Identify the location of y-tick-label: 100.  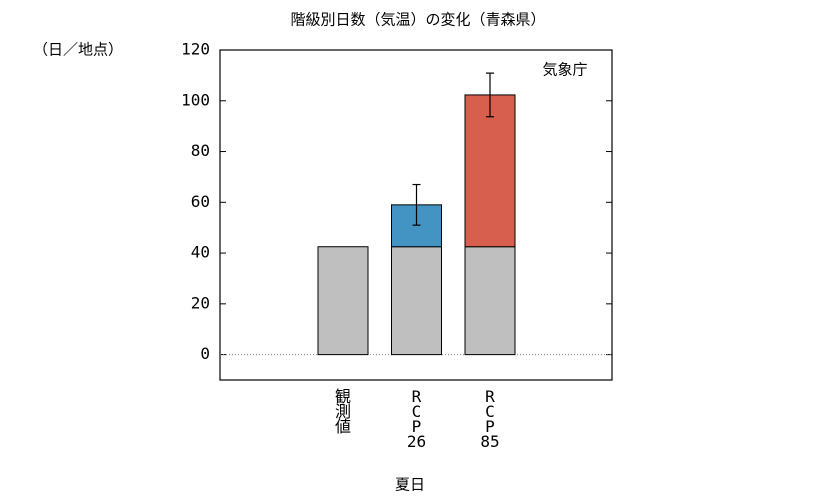
(195, 99).